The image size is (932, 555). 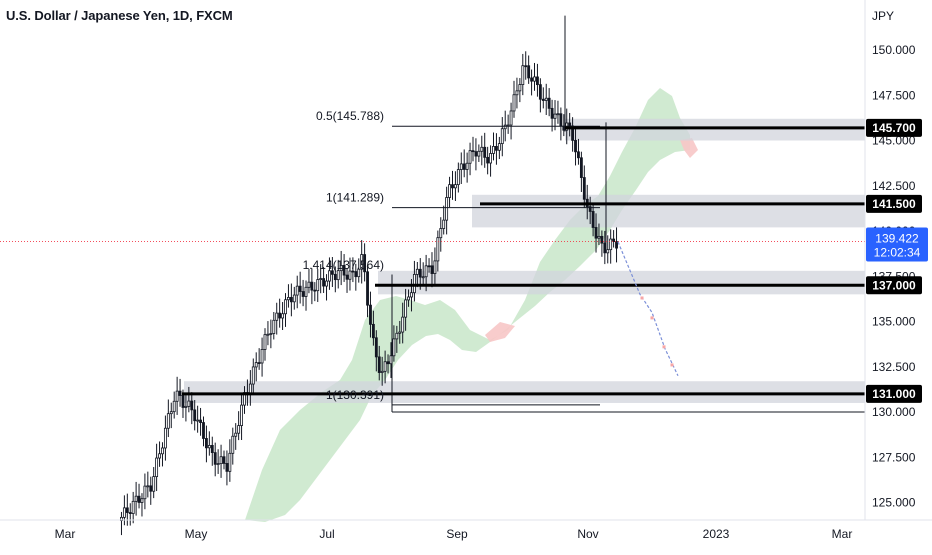 I want to click on level-zone, so click(x=668, y=211).